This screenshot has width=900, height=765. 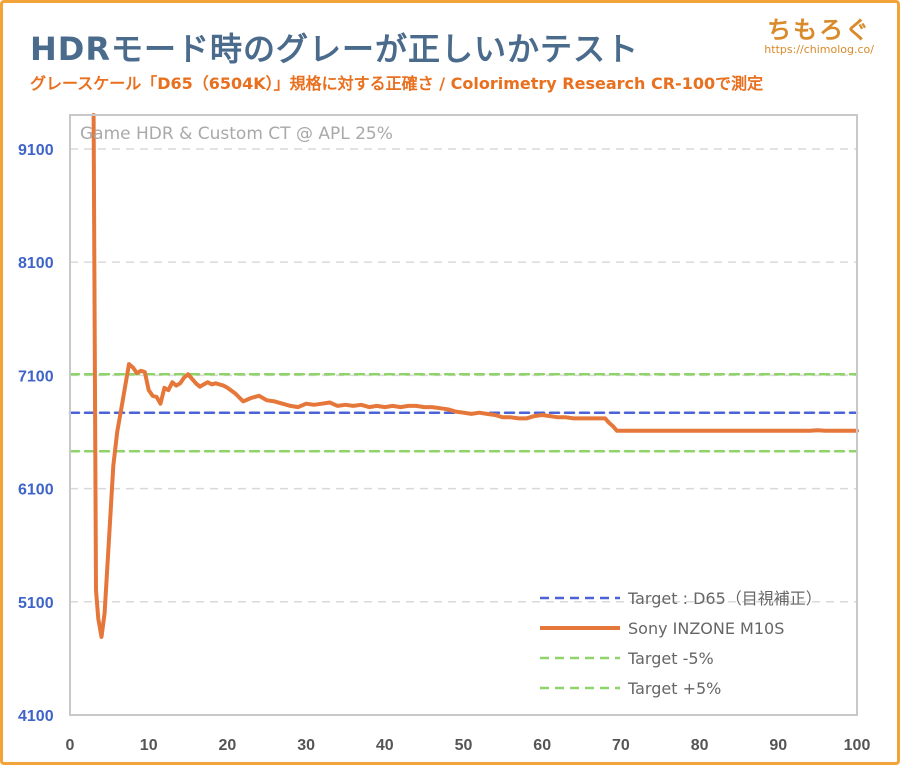 I want to click on site-logo: ちもろぐ https://chimolog.co/, so click(x=819, y=33).